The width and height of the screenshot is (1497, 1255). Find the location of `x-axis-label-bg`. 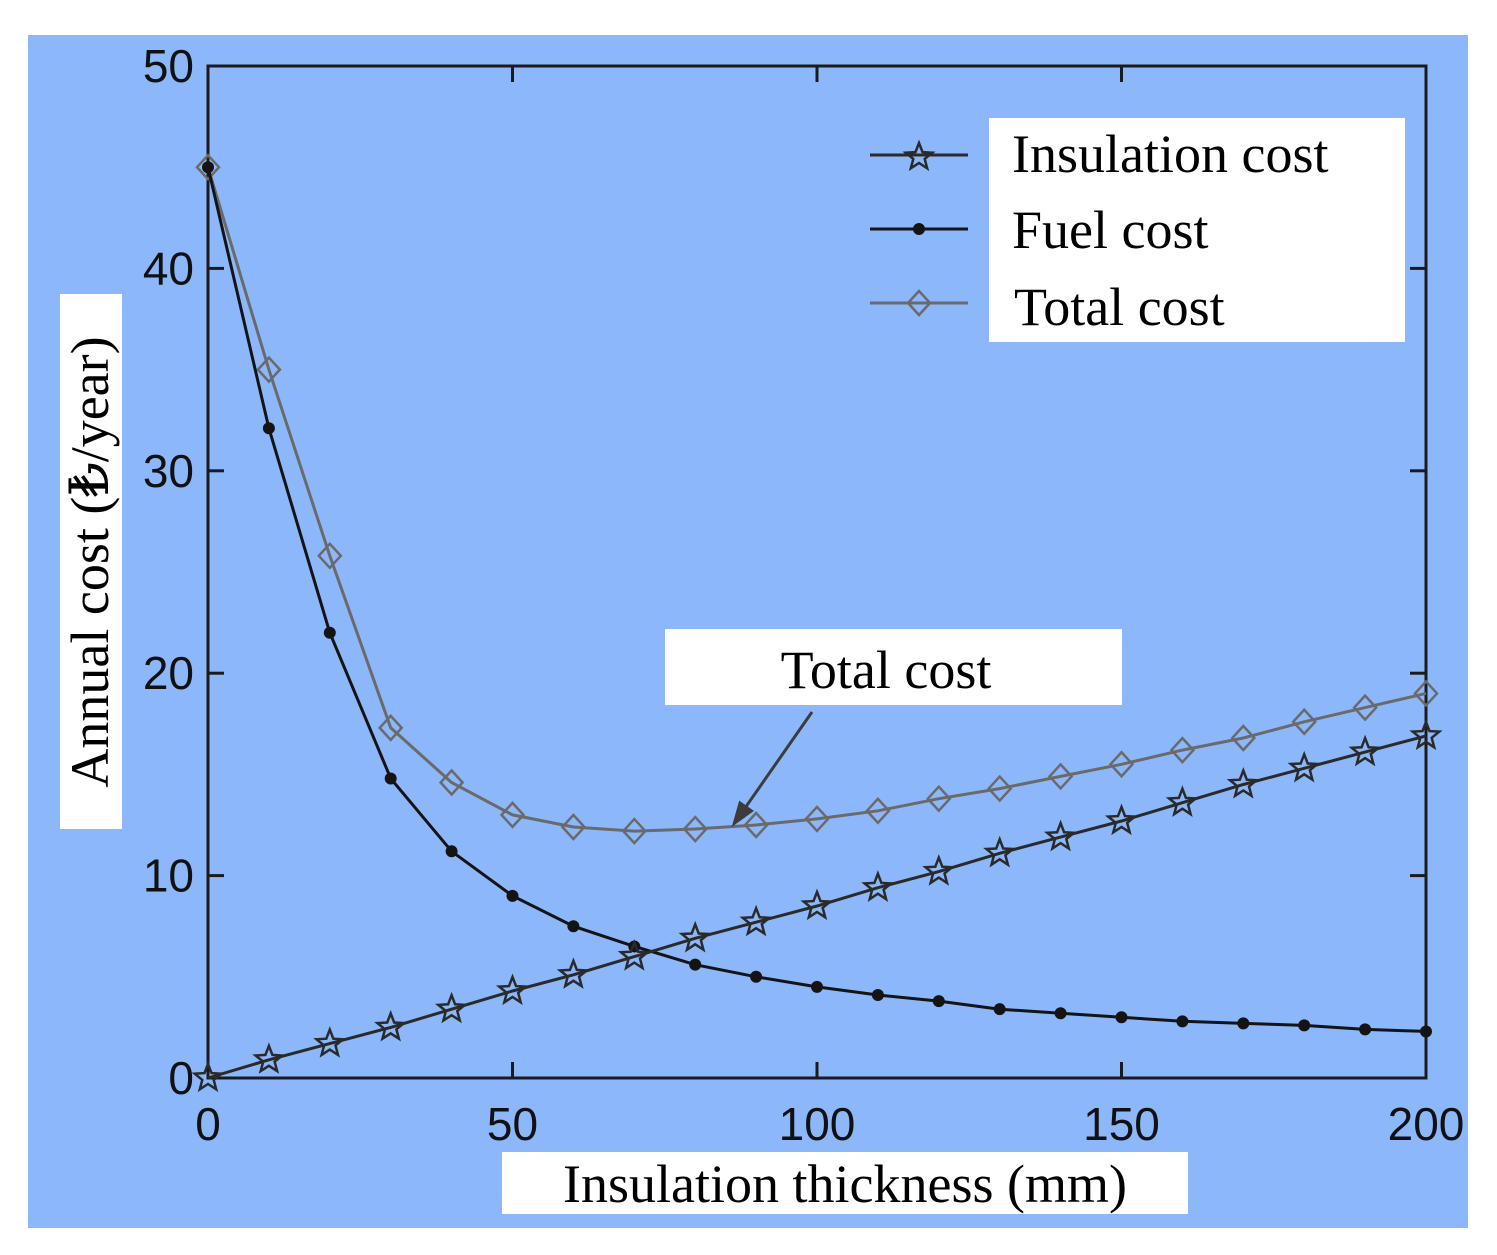

x-axis-label-bg is located at coordinates (845, 1183).